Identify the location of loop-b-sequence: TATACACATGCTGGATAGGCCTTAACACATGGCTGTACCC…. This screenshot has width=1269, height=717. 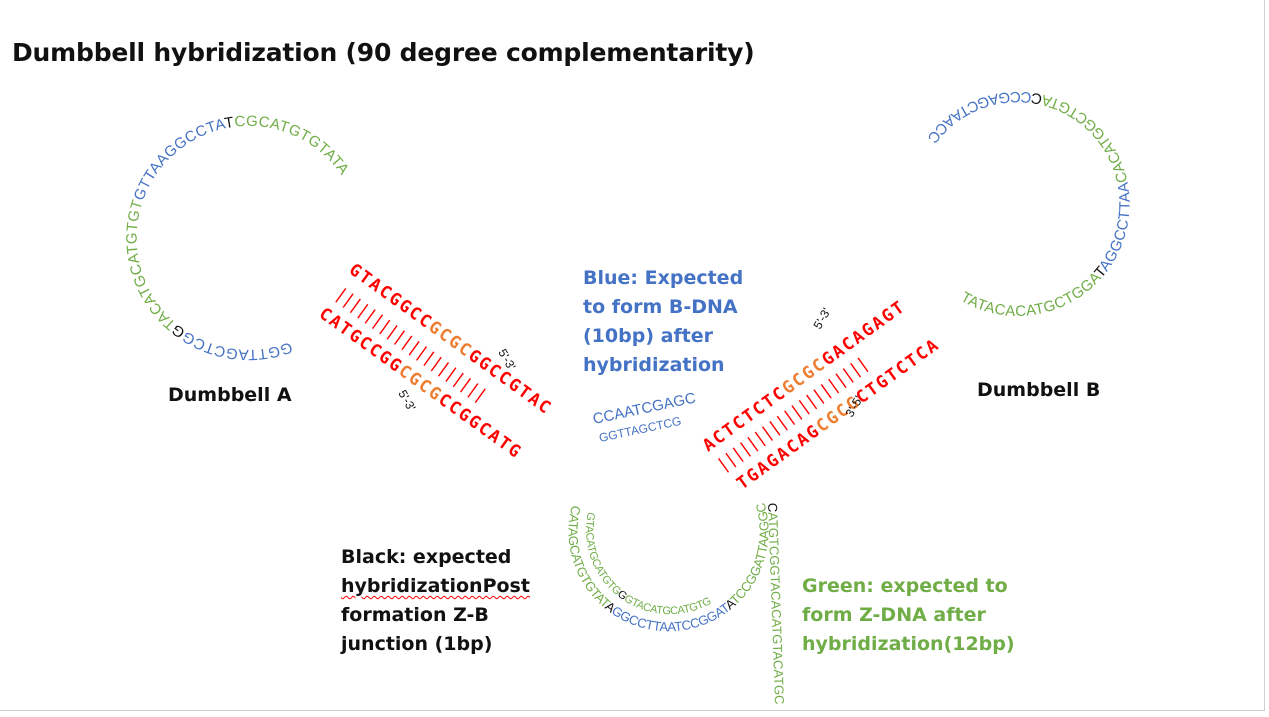
(1029, 204).